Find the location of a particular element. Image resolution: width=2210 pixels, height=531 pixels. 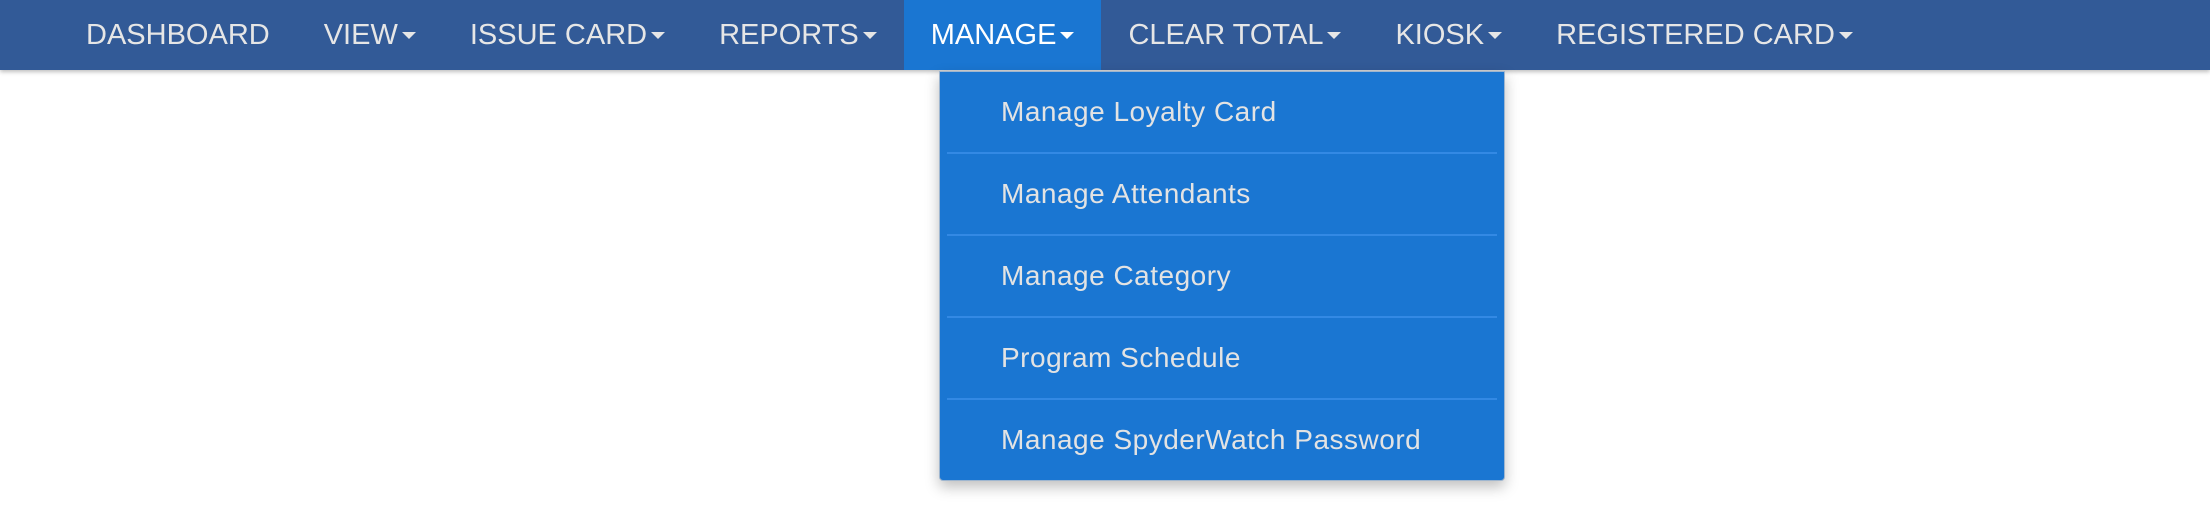

nav-label: REPORTS is located at coordinates (789, 34).